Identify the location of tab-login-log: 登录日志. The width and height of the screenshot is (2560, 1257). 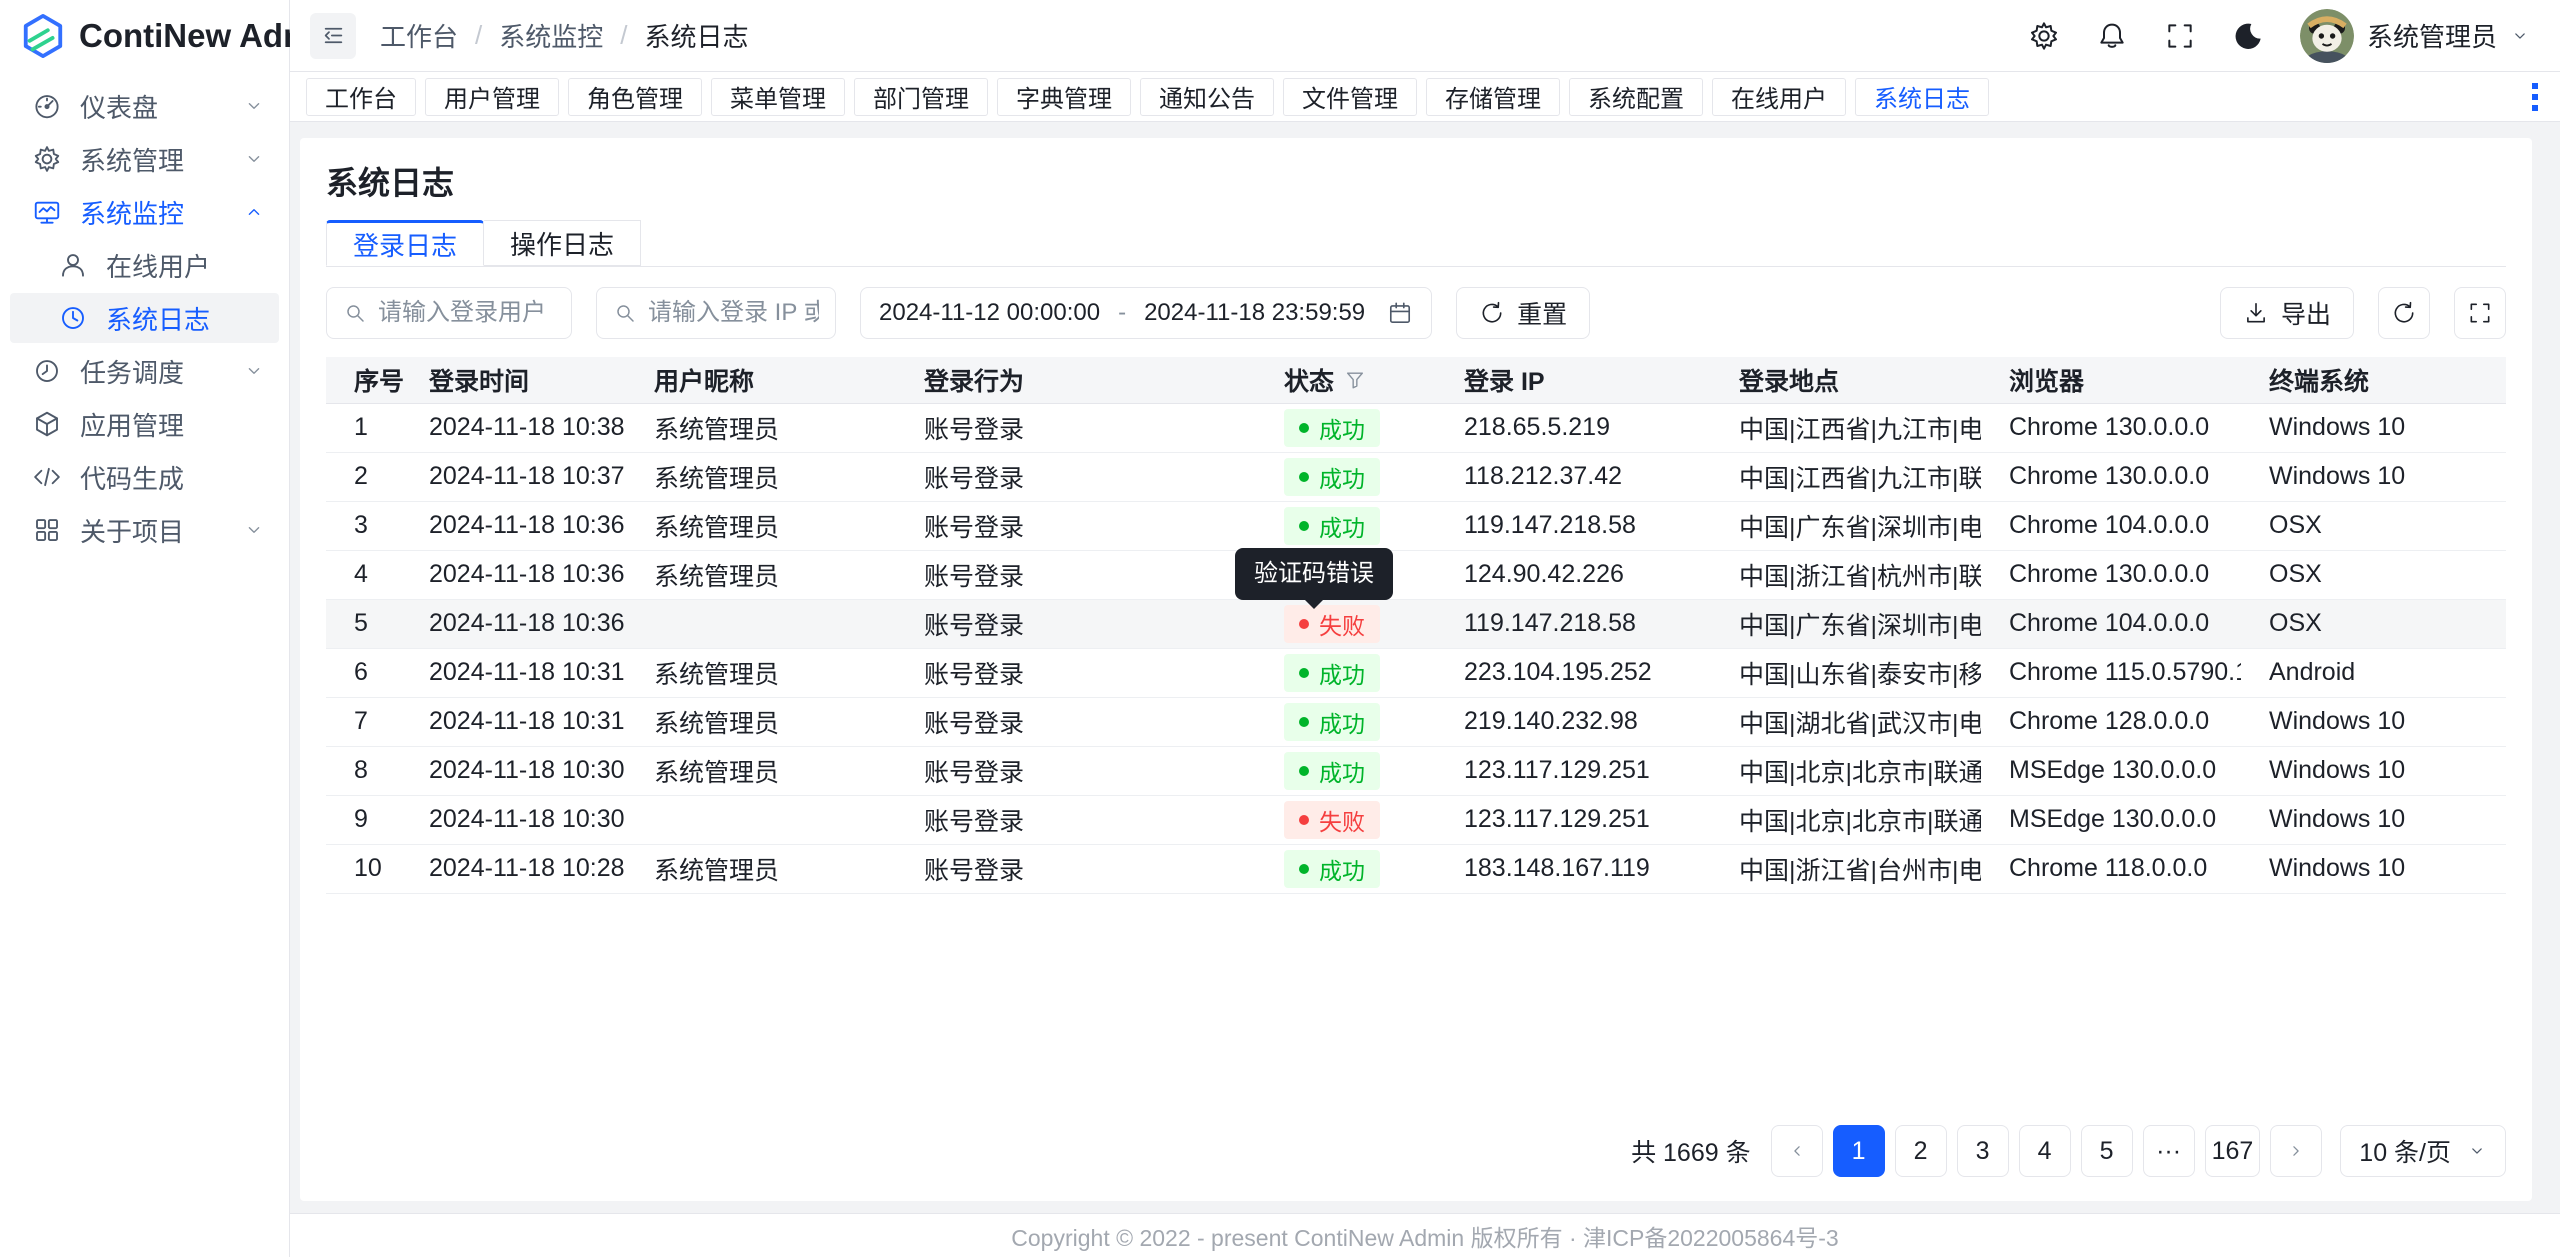
(405, 243).